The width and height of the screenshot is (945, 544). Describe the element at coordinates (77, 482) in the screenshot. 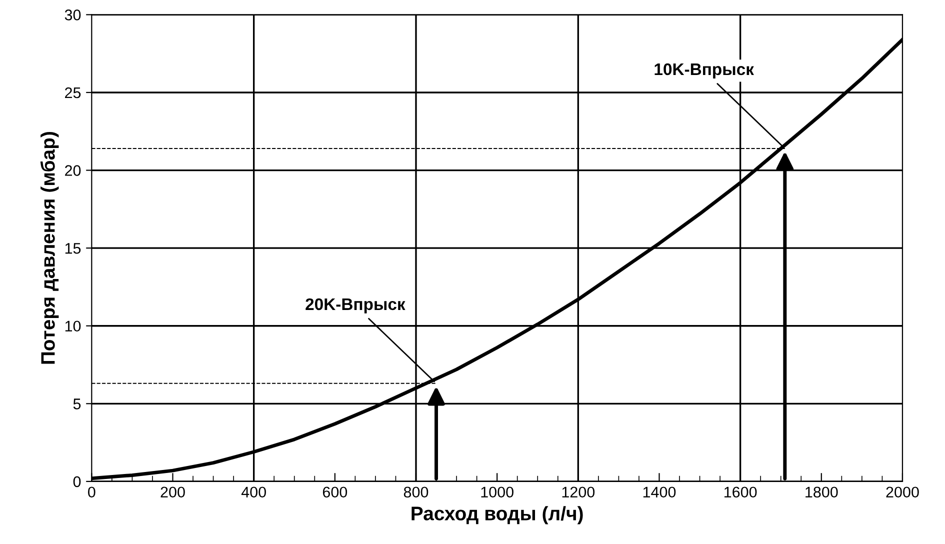

I see `y-tick-label: 0` at that location.